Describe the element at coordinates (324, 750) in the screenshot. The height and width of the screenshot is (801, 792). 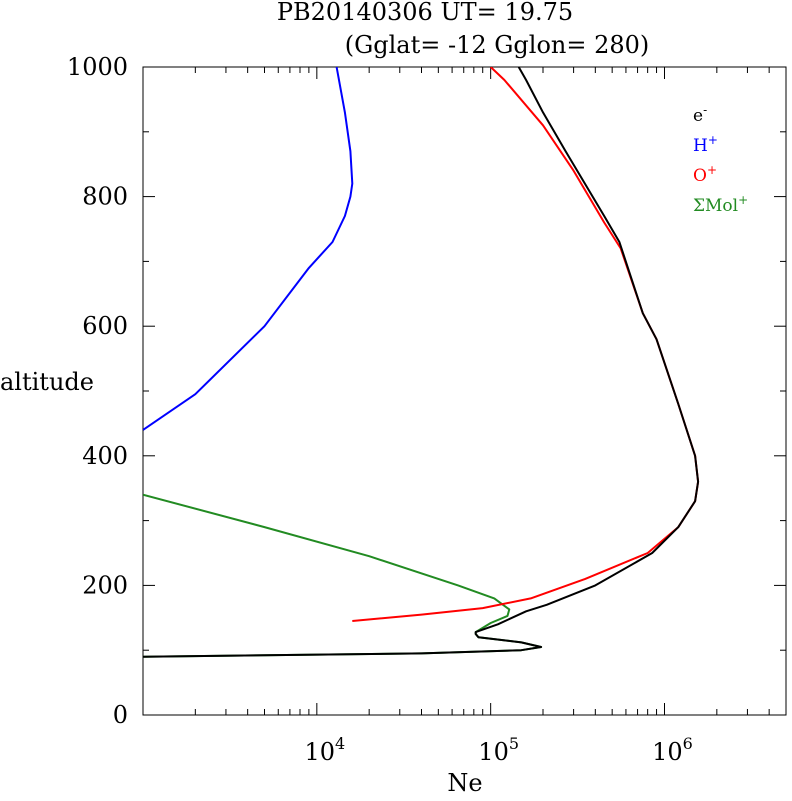
I see `x-tick-label: 10⁴` at that location.